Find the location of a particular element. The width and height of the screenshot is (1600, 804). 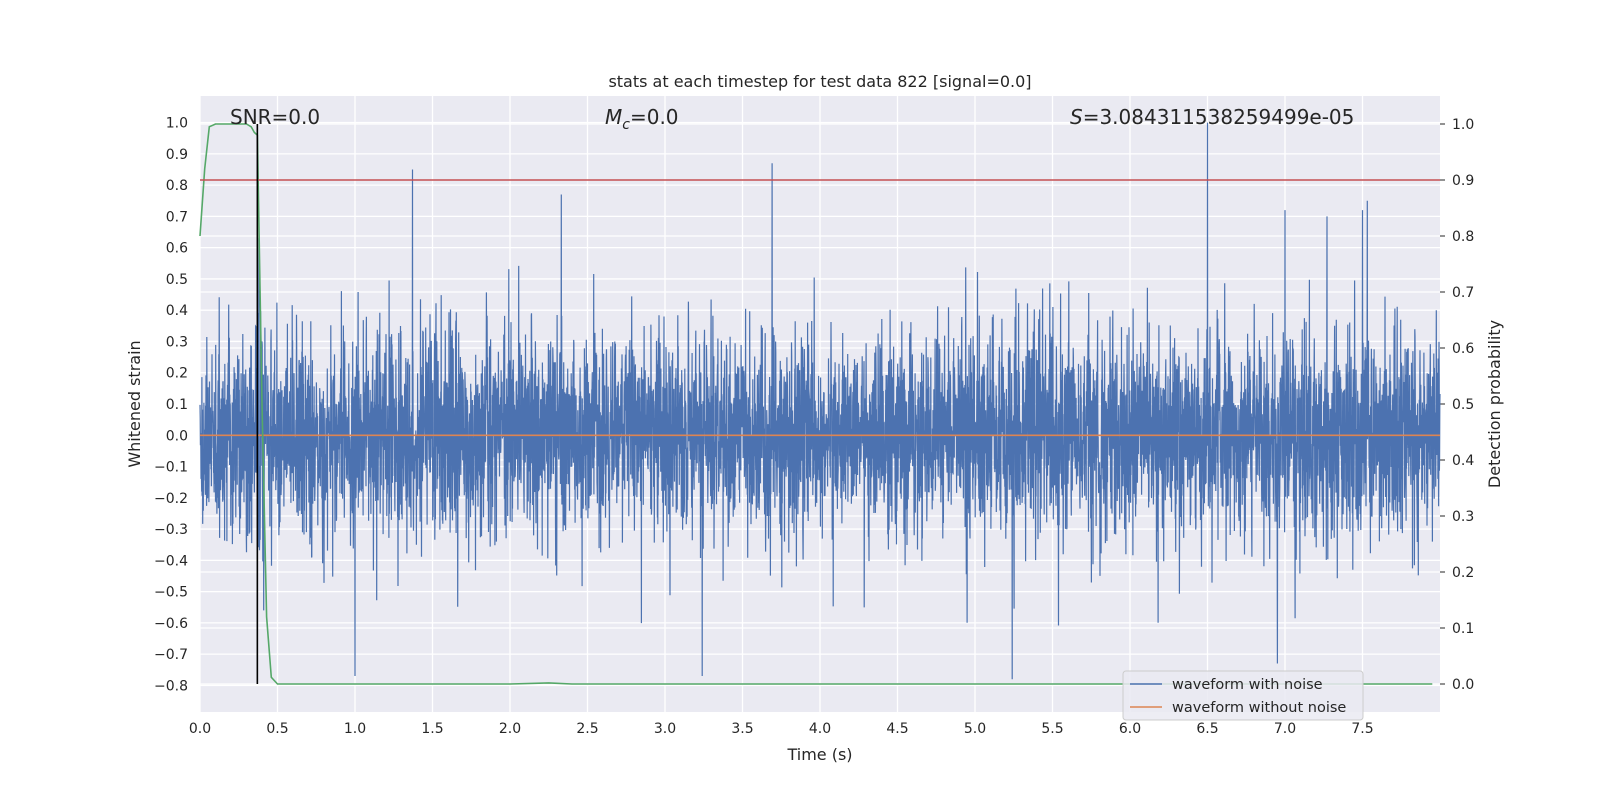

s-symbol: S is located at coordinates (1076, 117).